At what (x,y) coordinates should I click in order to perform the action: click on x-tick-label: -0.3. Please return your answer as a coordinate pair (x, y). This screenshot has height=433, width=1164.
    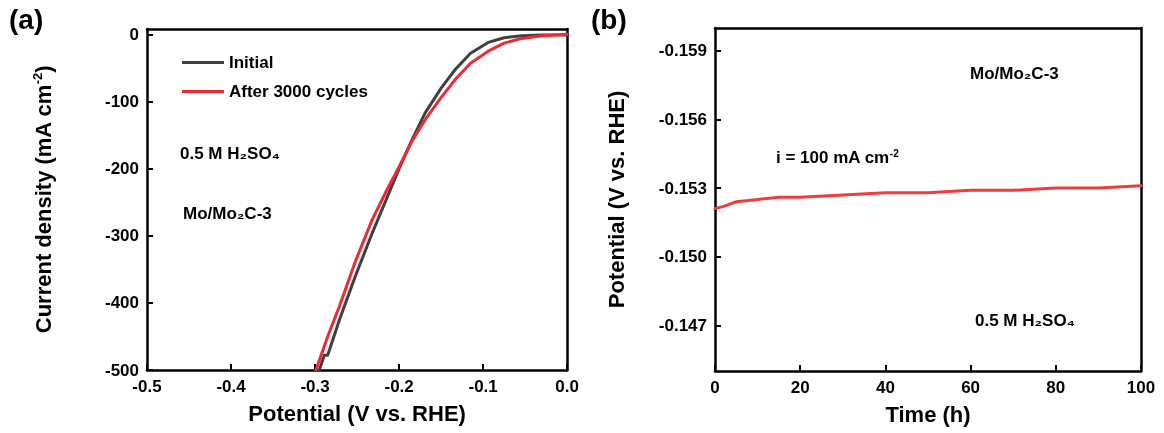
    Looking at the image, I should click on (315, 386).